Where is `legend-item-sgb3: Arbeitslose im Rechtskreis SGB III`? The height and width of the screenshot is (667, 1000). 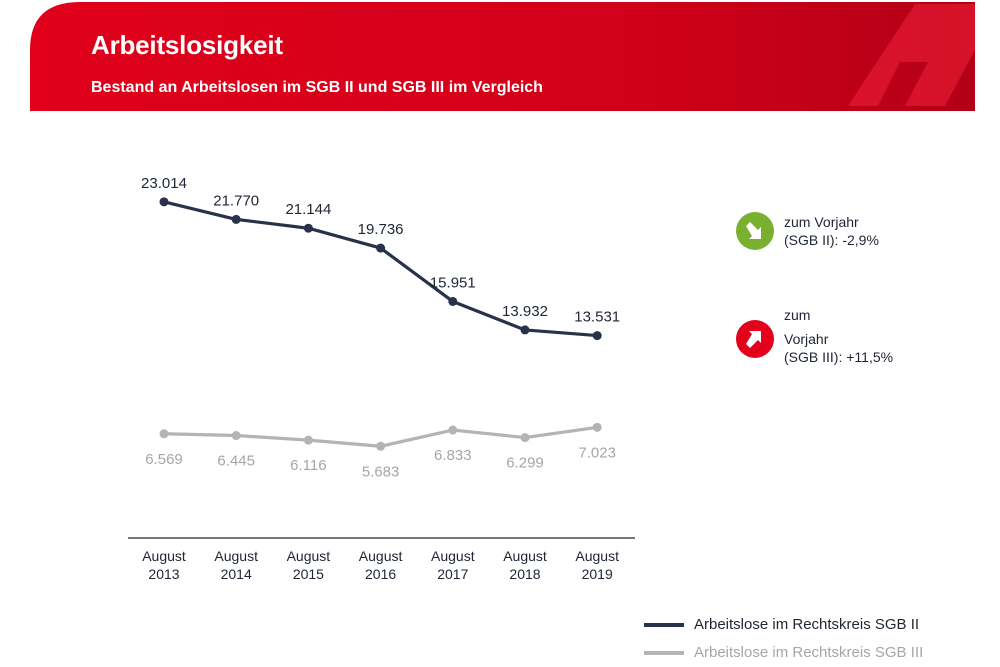 legend-item-sgb3: Arbeitslose im Rechtskreis SGB III is located at coordinates (783, 652).